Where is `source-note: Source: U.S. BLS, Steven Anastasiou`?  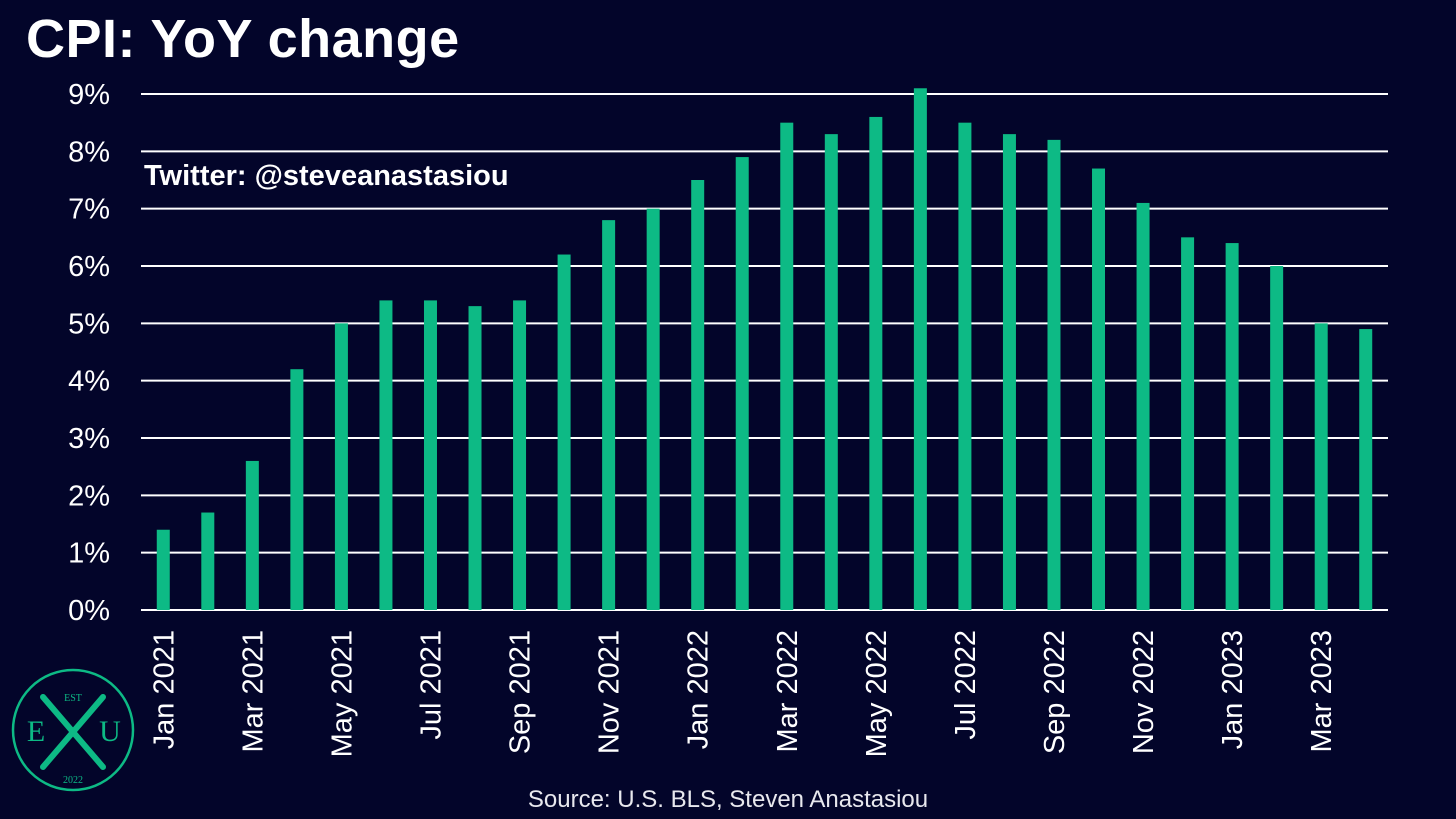
source-note: Source: U.S. BLS, Steven Anastasiou is located at coordinates (728, 799).